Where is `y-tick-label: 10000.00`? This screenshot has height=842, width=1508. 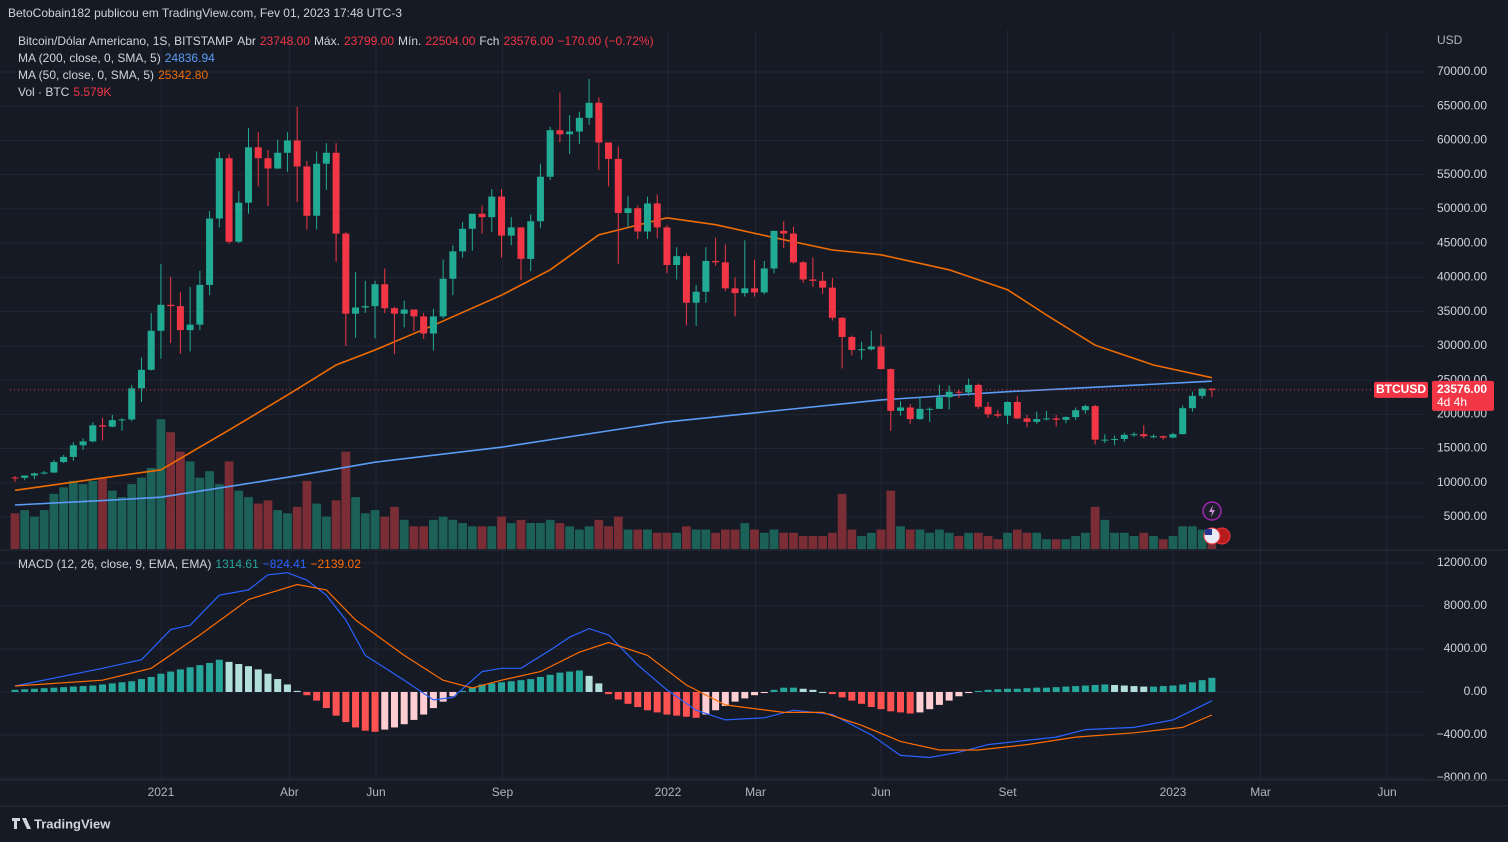
y-tick-label: 10000.00 is located at coordinates (1462, 482).